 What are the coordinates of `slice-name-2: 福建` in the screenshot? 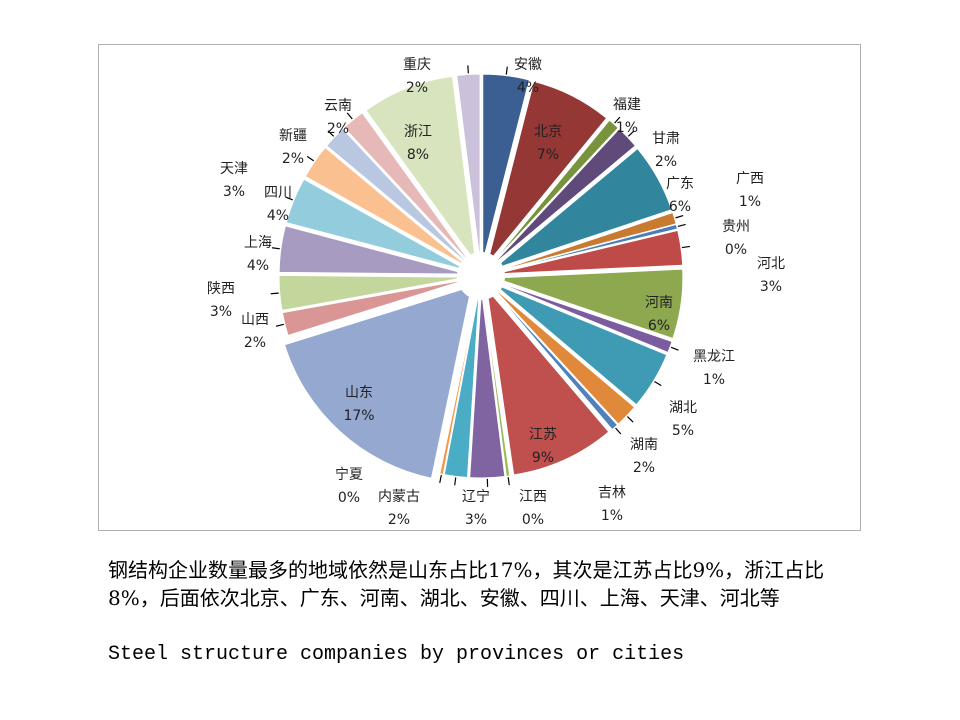 It's located at (627, 105).